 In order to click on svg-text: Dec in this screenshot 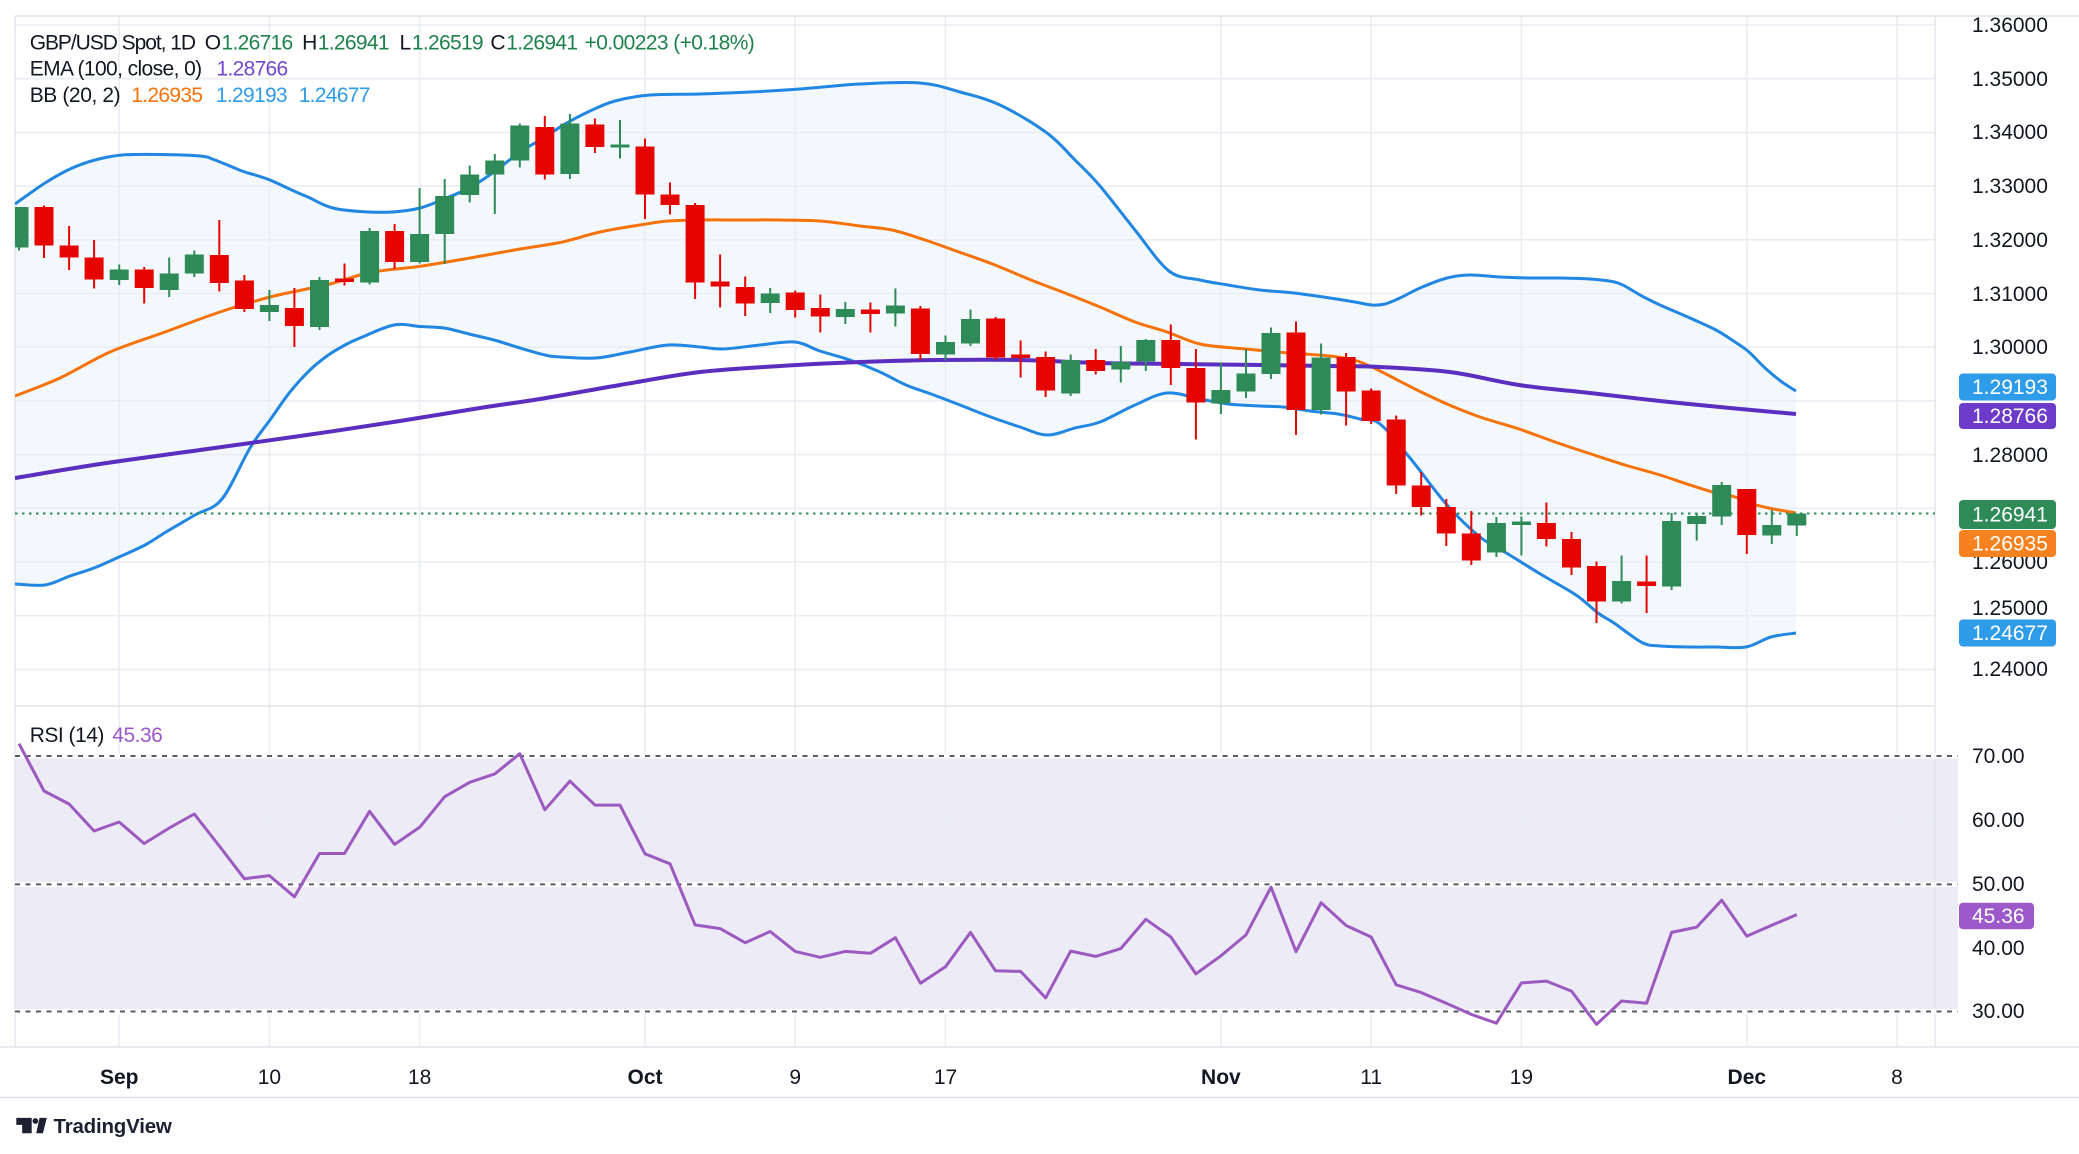, I will do `click(1747, 1077)`.